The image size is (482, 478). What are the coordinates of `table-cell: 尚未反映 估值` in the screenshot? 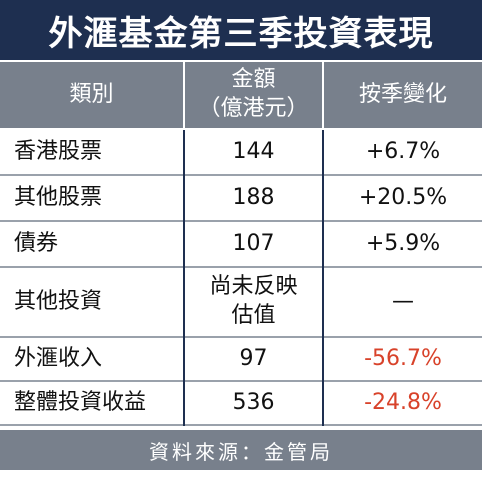 It's located at (253, 303).